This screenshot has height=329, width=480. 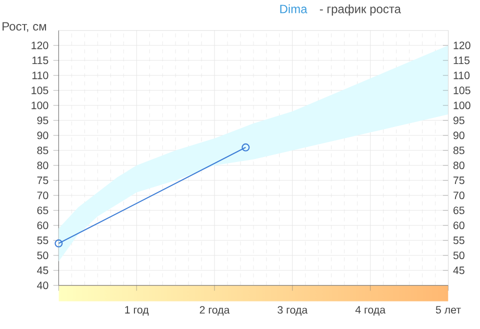 What do you see at coordinates (458, 270) in the screenshot?
I see `y2-tick-label: 45` at bounding box center [458, 270].